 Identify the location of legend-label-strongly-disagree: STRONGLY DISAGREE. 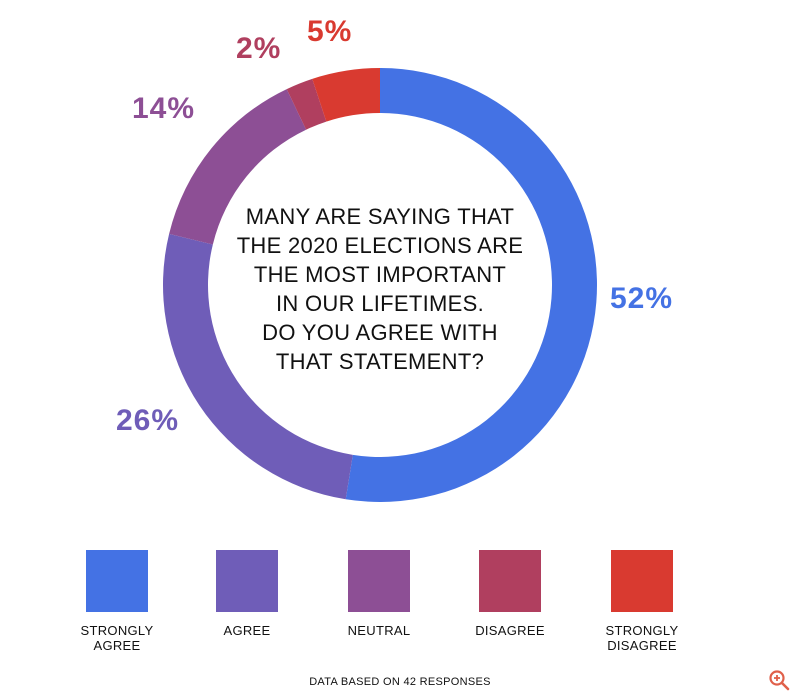
(642, 638).